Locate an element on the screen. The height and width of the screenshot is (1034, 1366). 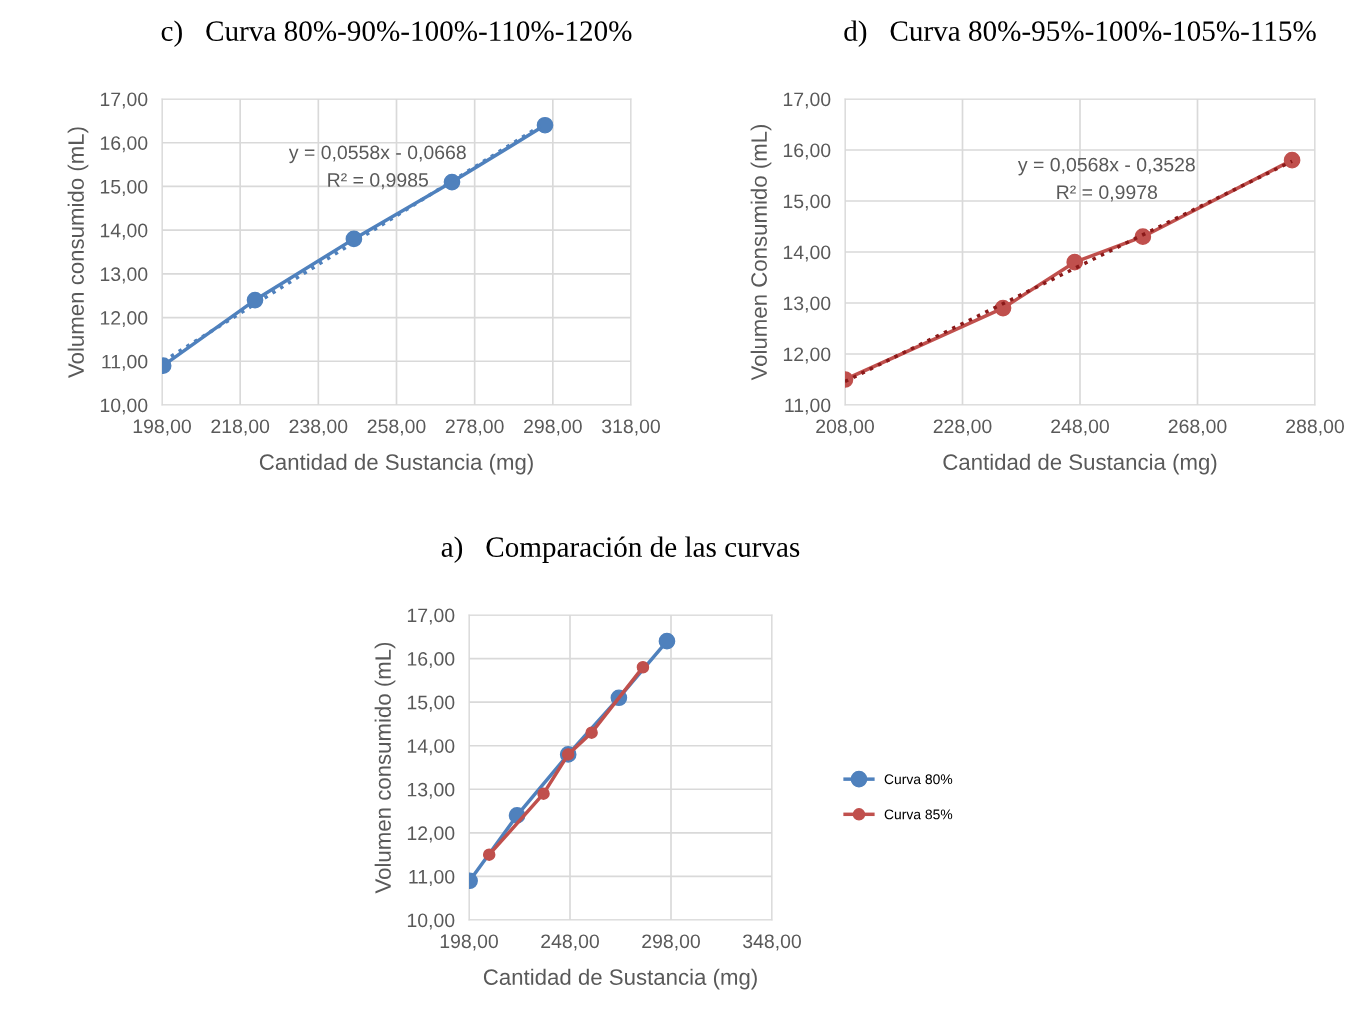
chart-title: c) Curva 80%-90%-100%-110%-120% is located at coordinates (396, 33).